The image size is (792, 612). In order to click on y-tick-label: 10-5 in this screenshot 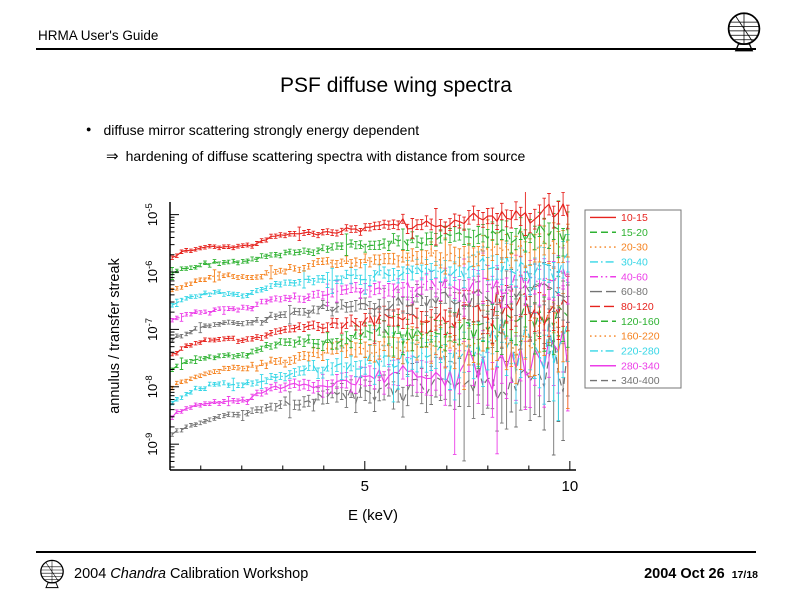, I will do `click(152, 214)`.